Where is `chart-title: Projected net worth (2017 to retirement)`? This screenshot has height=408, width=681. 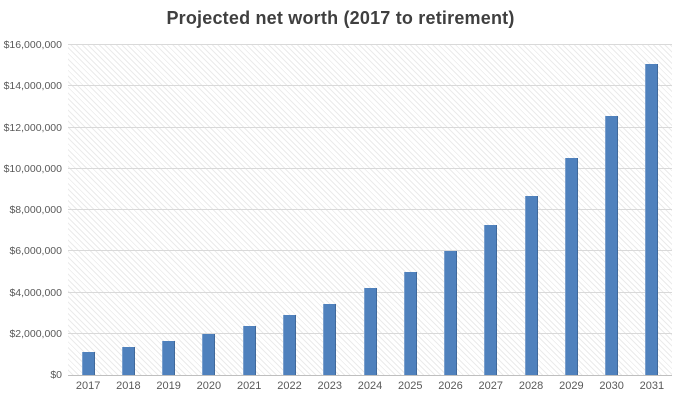
chart-title: Projected net worth (2017 to retirement) is located at coordinates (340, 18).